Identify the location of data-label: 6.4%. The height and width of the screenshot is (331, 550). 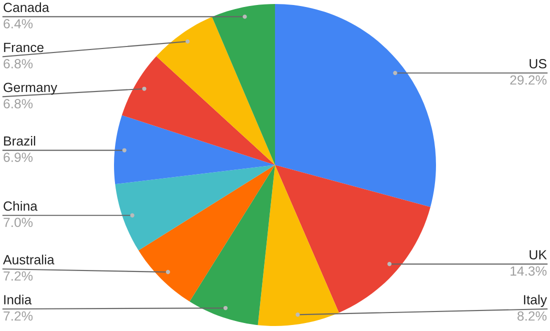
(18, 23).